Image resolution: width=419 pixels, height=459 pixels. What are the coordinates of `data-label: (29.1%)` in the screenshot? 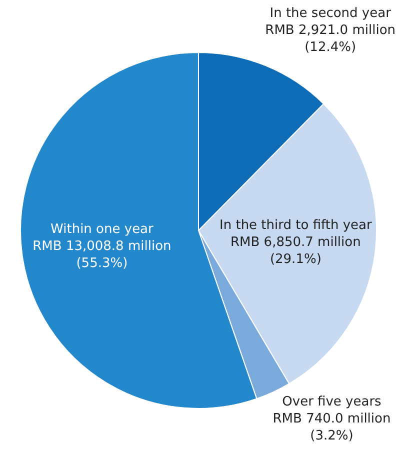 It's located at (296, 259).